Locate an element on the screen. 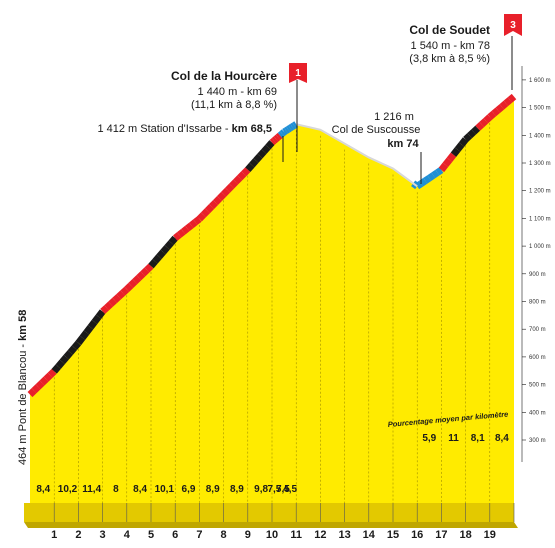 The image size is (555, 548). suscousse-name: Col de Suscousse is located at coordinates (376, 130).